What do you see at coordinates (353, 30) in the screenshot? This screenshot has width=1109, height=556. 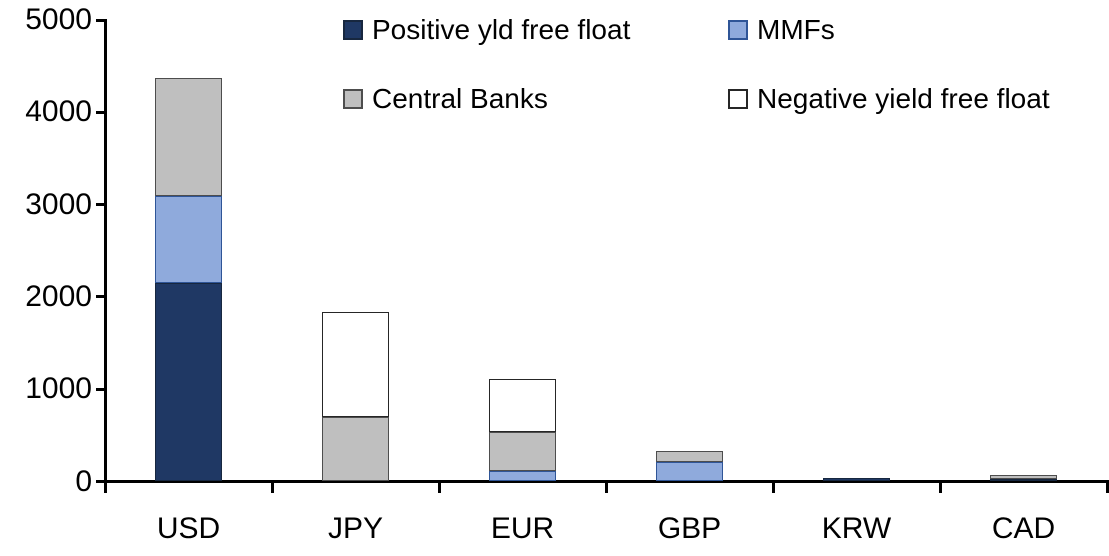 I see `legend-swatch-positive-yld-icon` at bounding box center [353, 30].